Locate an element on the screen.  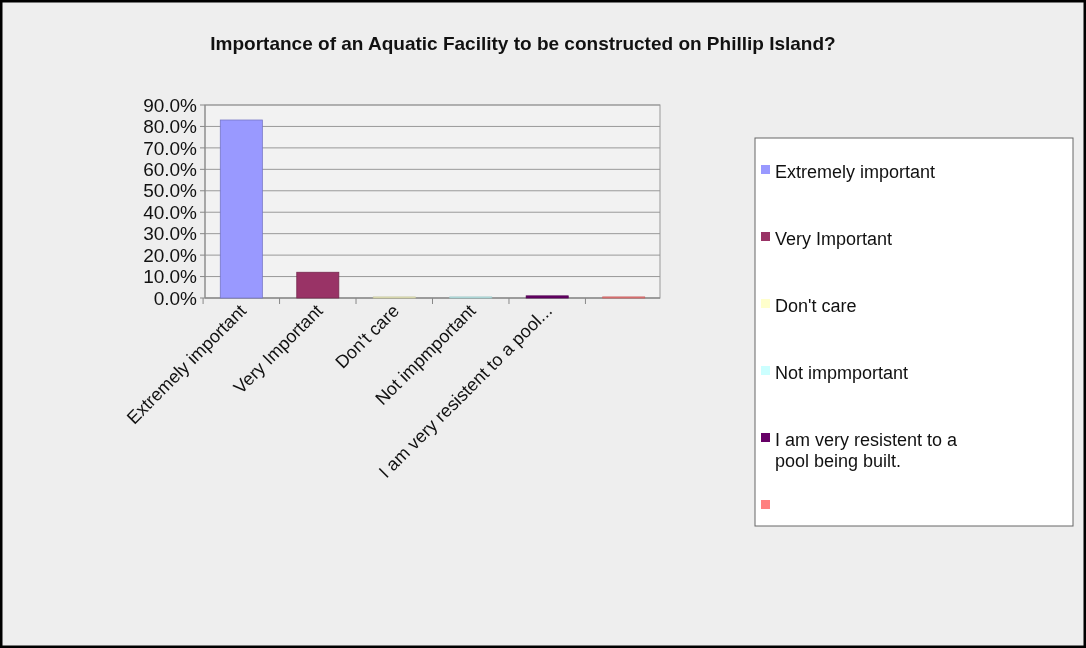
y-tick-label: 80.0% is located at coordinates (170, 127).